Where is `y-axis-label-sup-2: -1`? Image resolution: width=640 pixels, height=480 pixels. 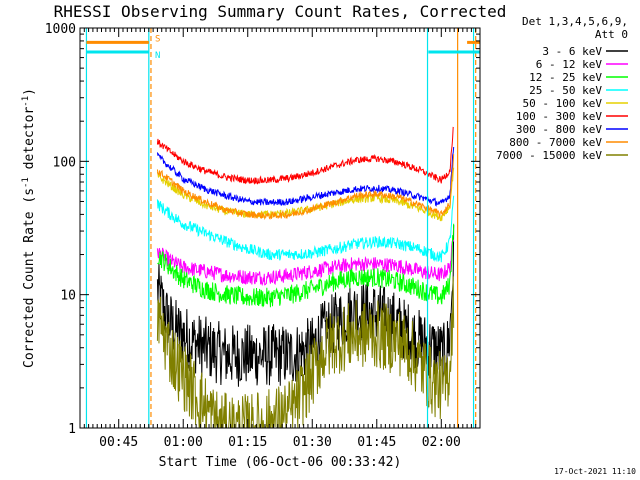
y-axis-label-sup-2: -1 is located at coordinates (26, 101).